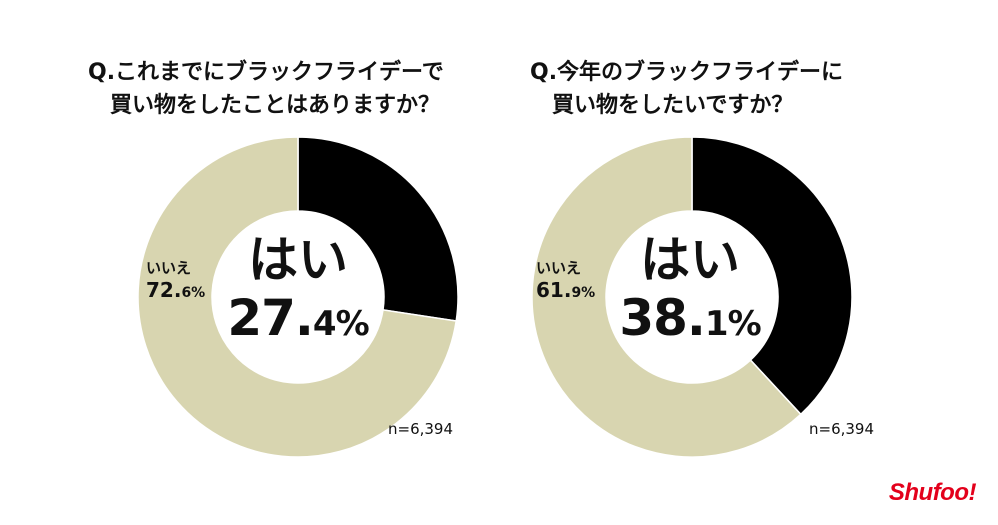 Image resolution: width=998 pixels, height=525 pixels. What do you see at coordinates (298, 260) in the screenshot?
I see `chart-1-yes-label: はい` at bounding box center [298, 260].